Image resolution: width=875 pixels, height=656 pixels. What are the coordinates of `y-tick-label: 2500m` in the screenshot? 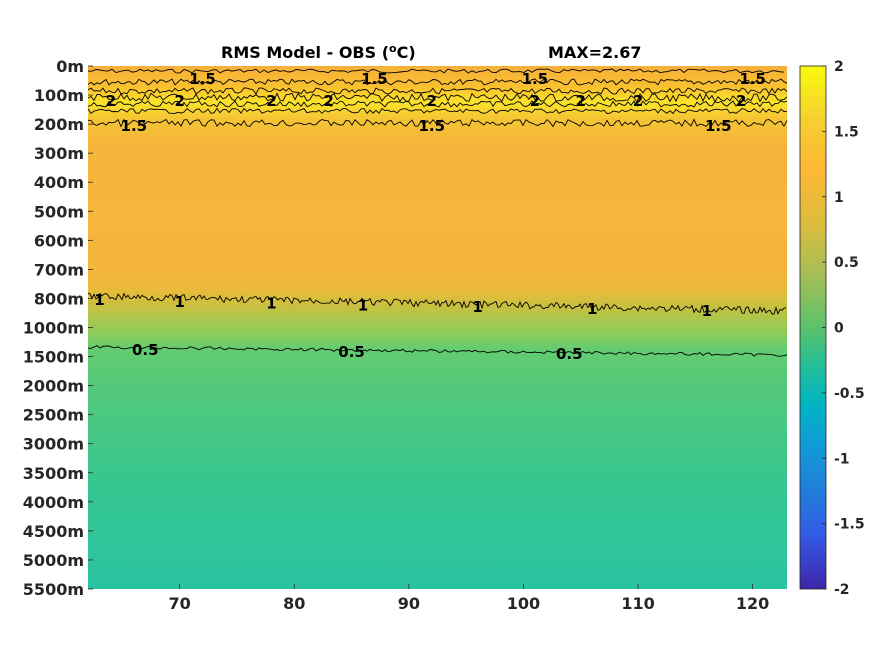 It's located at (53, 415).